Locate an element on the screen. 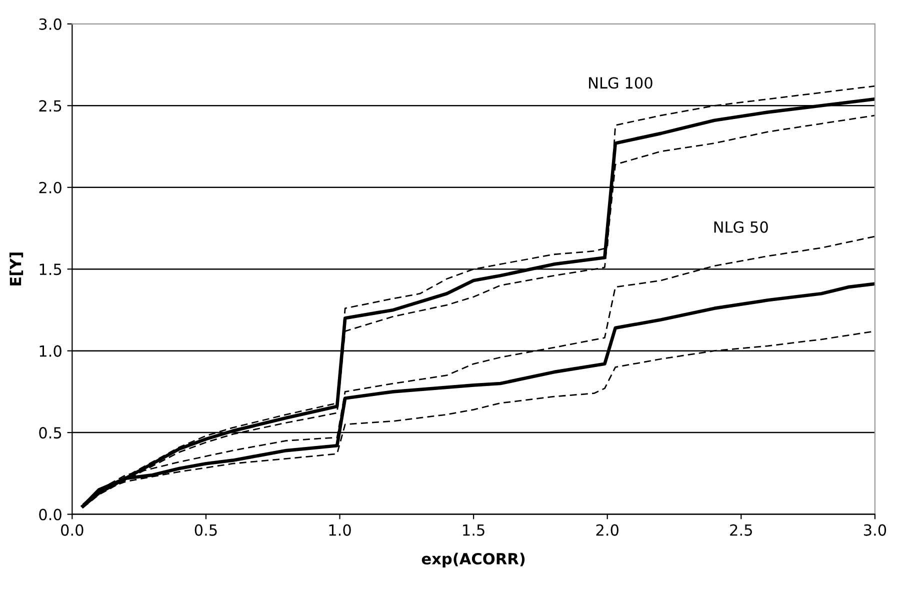 This screenshot has height=598, width=902. x-axis-title: exp(ACORR) is located at coordinates (473, 560).